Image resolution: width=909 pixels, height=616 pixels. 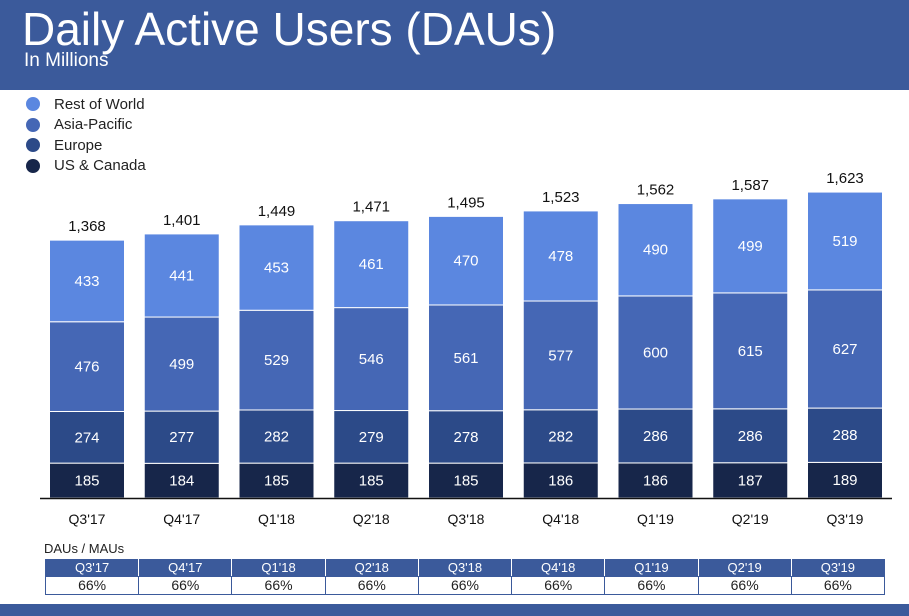 I want to click on bar-segment-label: 184, so click(x=181, y=481).